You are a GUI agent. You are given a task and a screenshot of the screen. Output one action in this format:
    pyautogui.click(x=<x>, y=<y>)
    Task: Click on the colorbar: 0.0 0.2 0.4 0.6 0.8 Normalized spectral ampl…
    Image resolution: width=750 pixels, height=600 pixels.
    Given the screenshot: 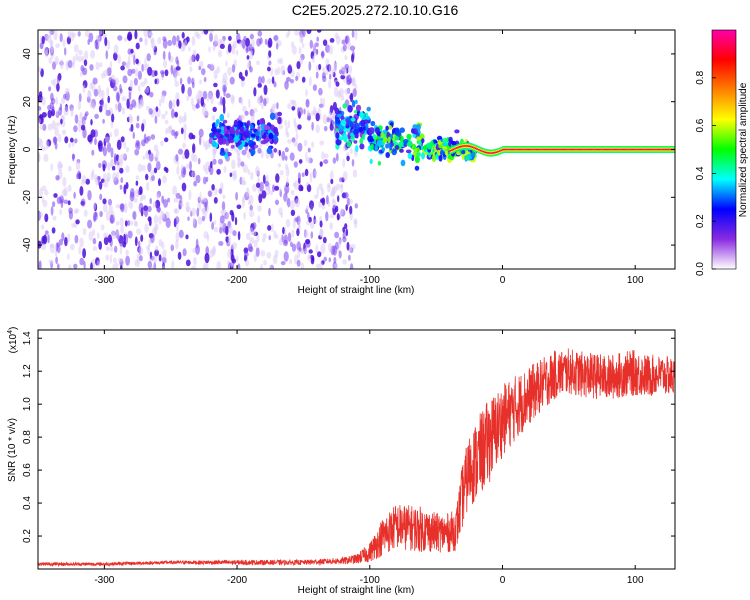 What is the action you would take?
    pyautogui.click(x=722, y=152)
    